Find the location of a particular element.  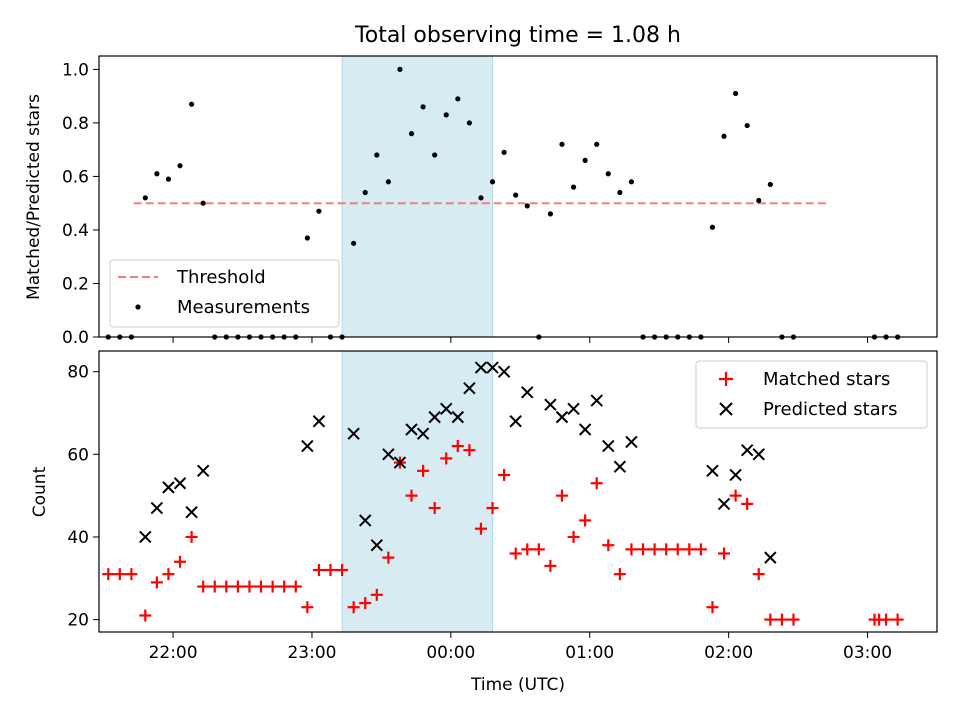

bottom-x-tick-label: 03:00 is located at coordinates (867, 653).